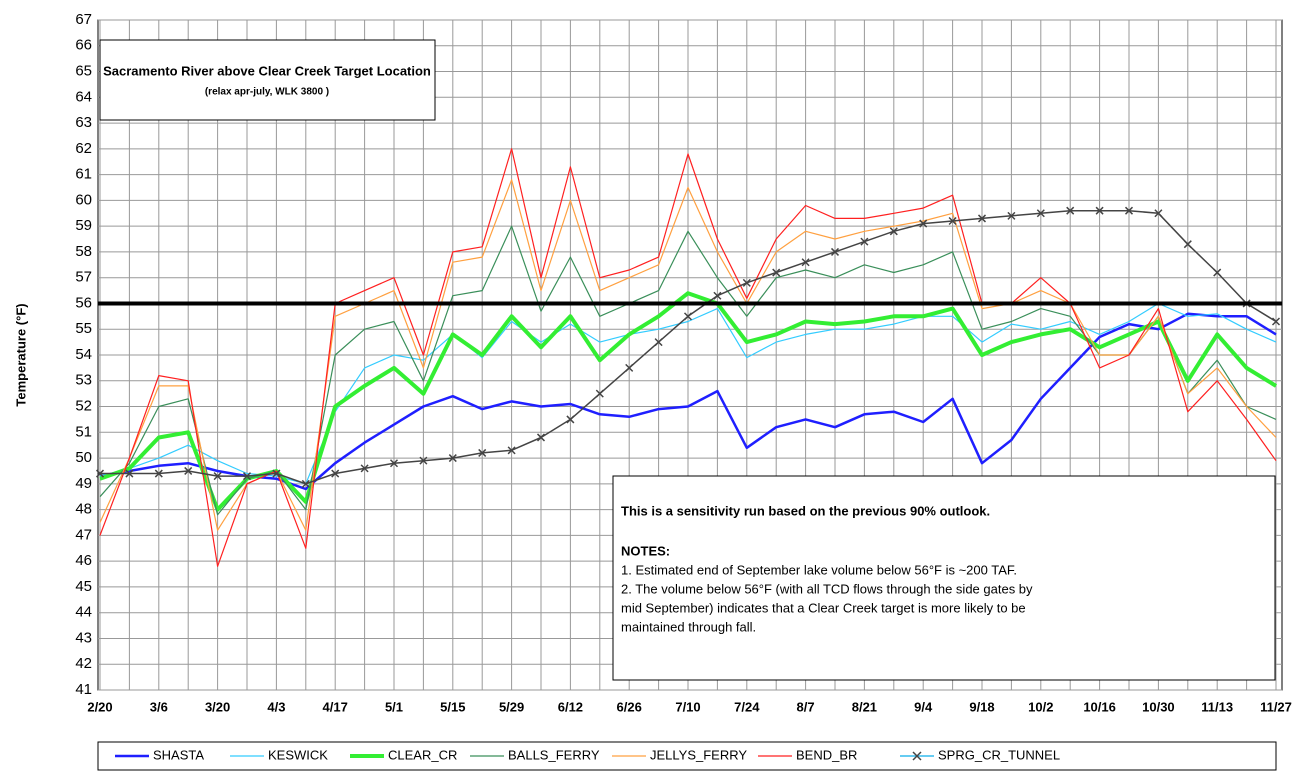 This screenshot has height=782, width=1295. I want to click on y-tick-label: 66, so click(83, 45).